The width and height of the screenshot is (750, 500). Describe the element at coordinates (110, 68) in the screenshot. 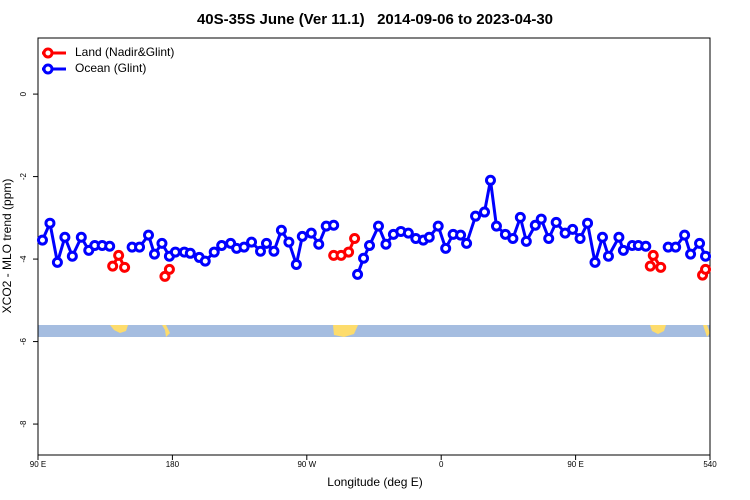

I see `legend-label: Ocean (Glint)` at that location.